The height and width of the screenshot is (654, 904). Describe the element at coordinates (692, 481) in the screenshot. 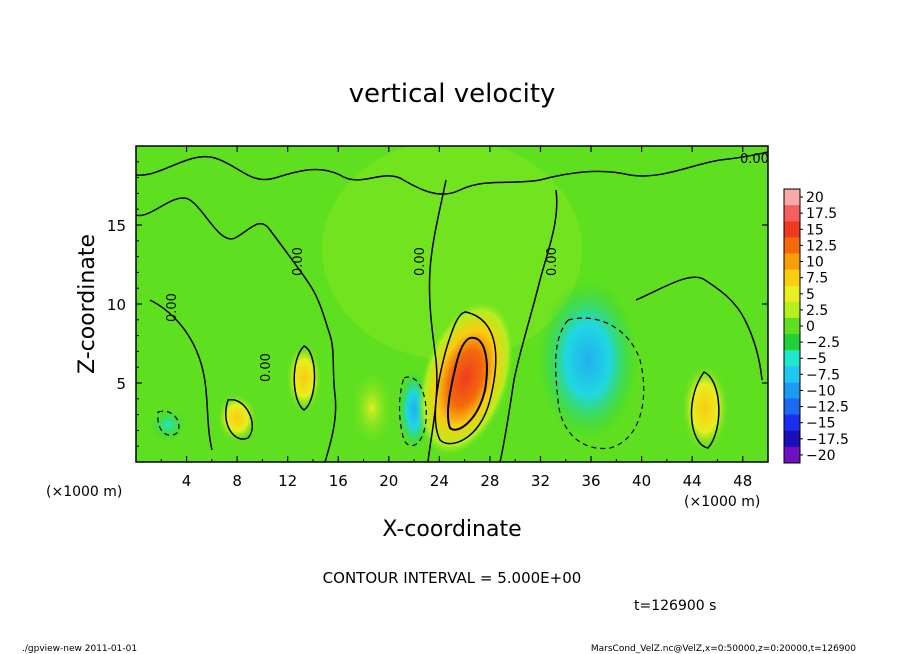

I see `x-tick-label: 44` at that location.